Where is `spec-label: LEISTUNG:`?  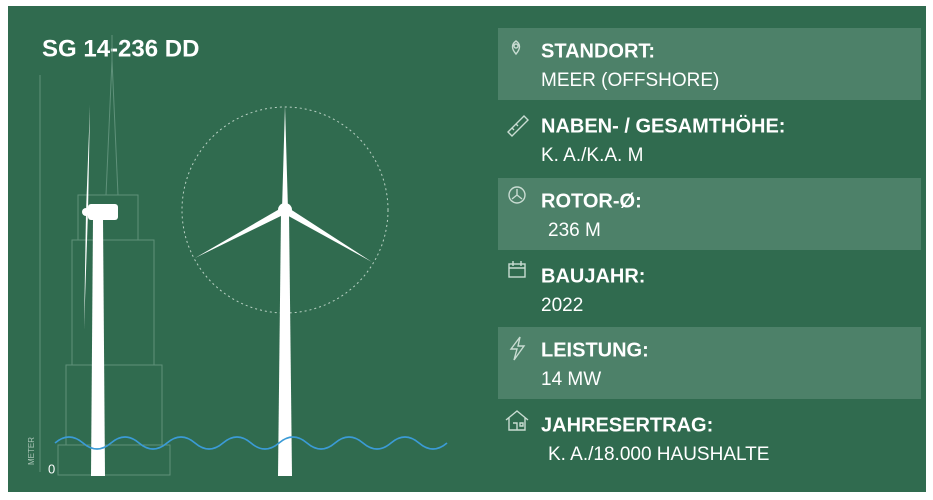
spec-label: LEISTUNG: is located at coordinates (595, 350).